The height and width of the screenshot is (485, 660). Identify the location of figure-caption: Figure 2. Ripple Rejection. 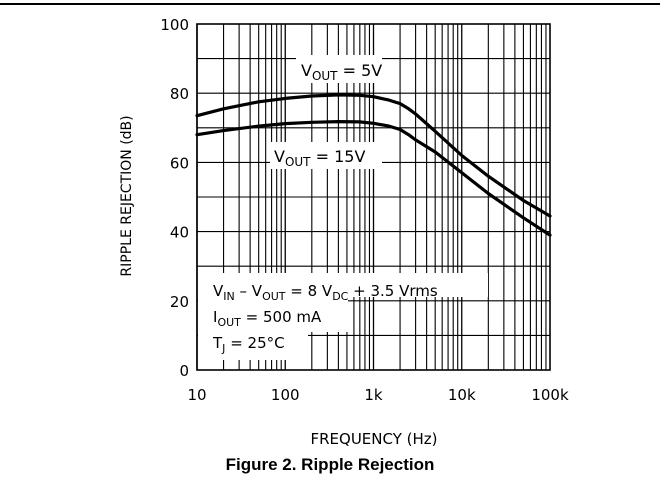
(330, 464).